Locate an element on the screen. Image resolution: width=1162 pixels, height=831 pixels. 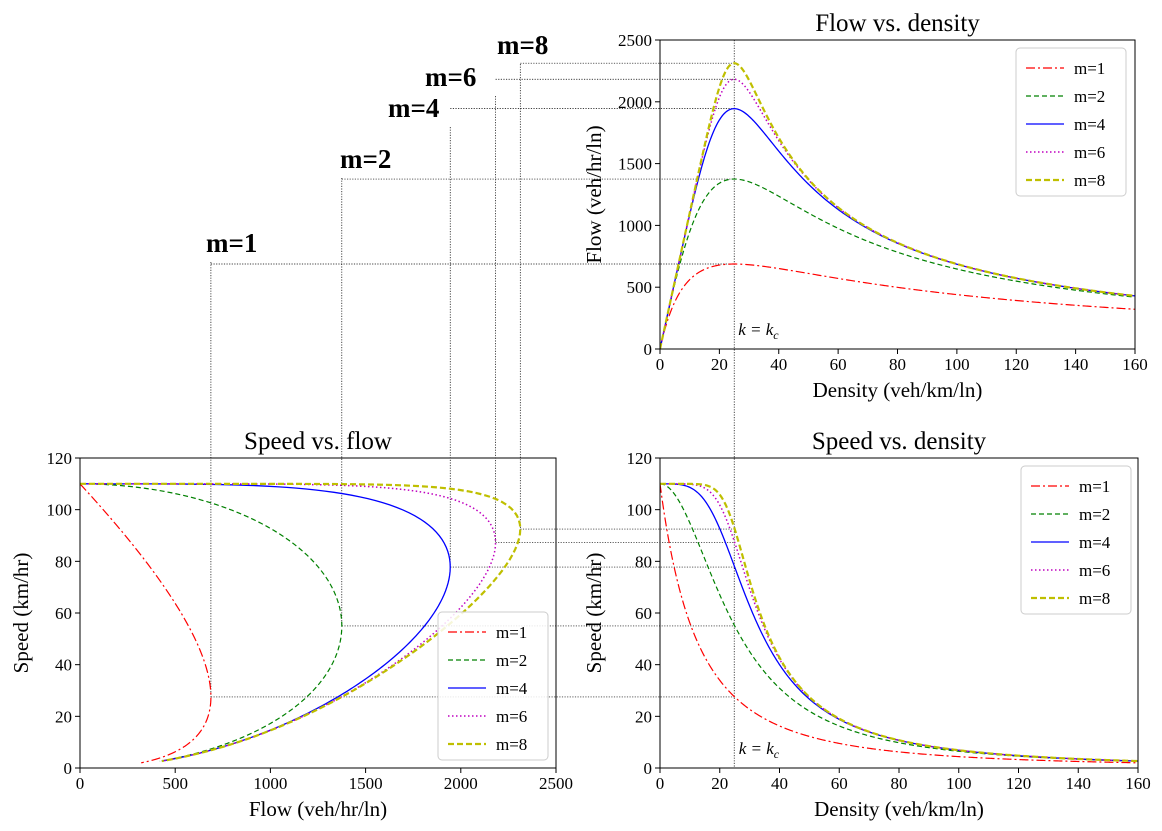
capacity-label: m=6 is located at coordinates (450, 77).